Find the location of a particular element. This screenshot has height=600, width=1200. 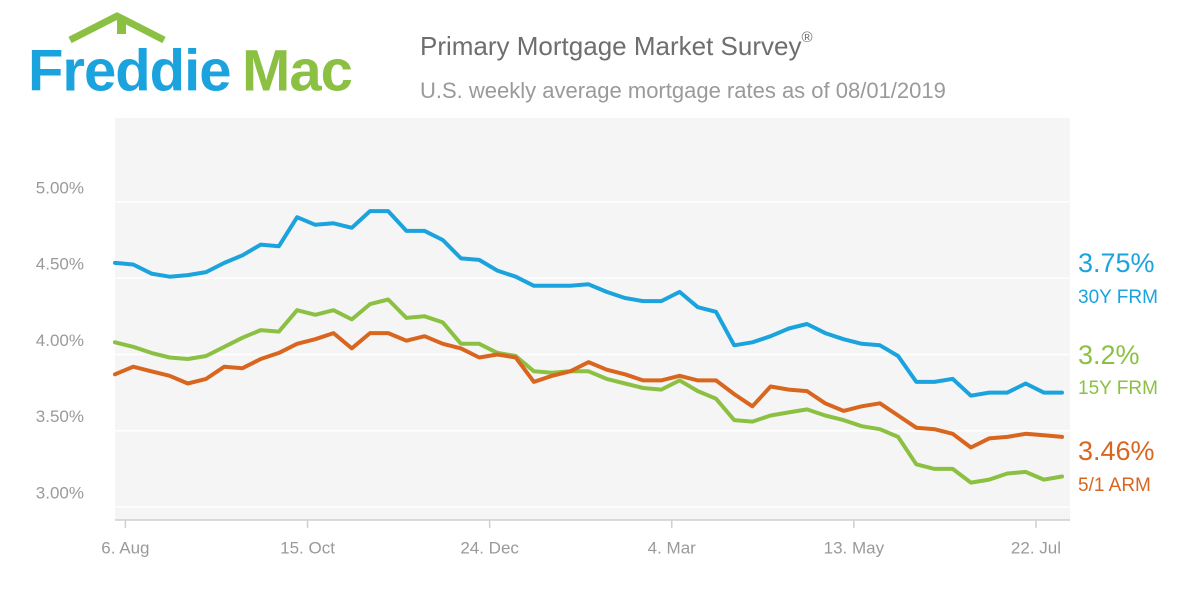

y-tick-label: 4.50% is located at coordinates (60, 264).